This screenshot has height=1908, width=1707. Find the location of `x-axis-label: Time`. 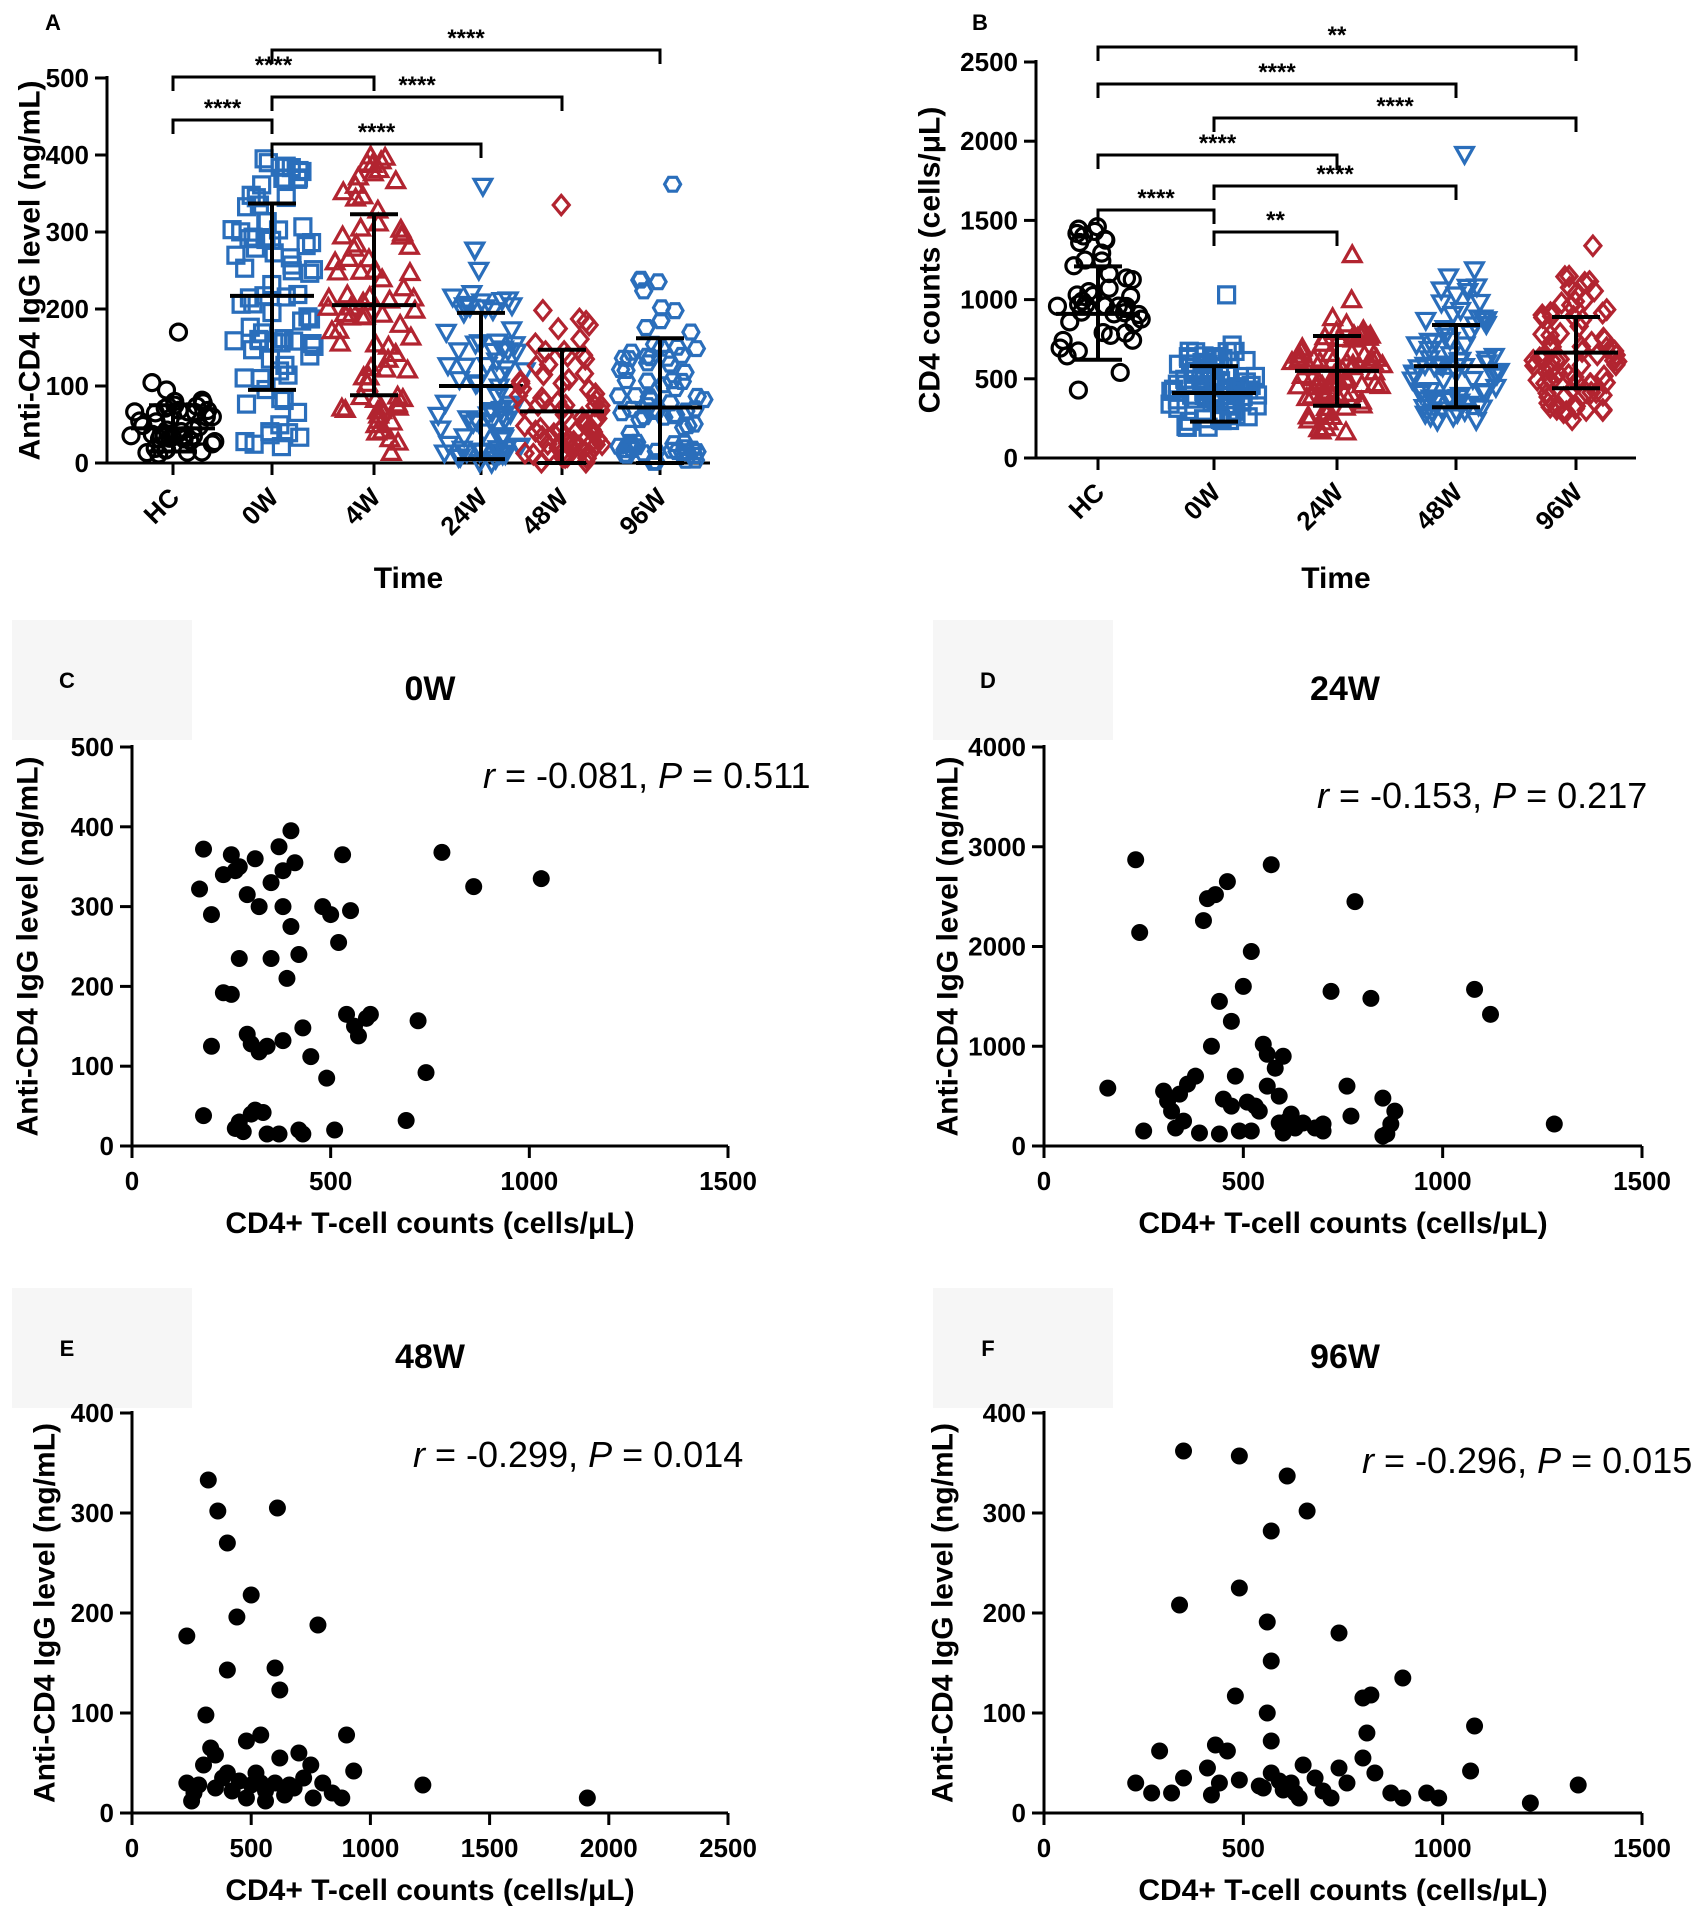

x-axis-label: Time is located at coordinates (1335, 578).